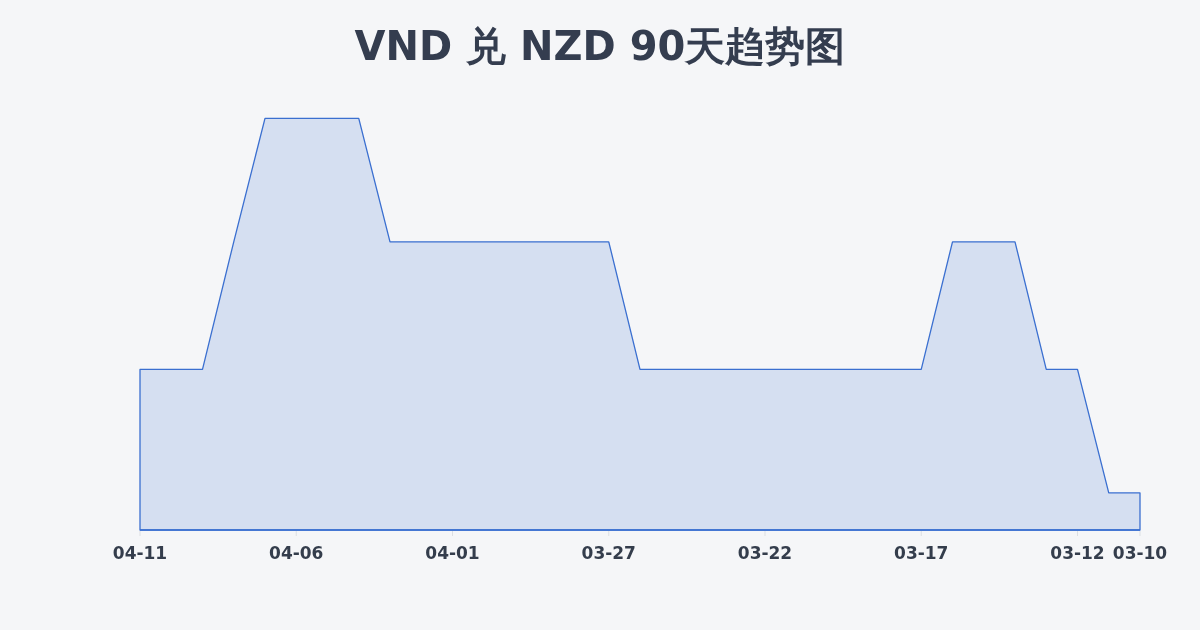 This screenshot has width=1200, height=630. What do you see at coordinates (452, 553) in the screenshot?
I see `x-tick-label: 04-01` at bounding box center [452, 553].